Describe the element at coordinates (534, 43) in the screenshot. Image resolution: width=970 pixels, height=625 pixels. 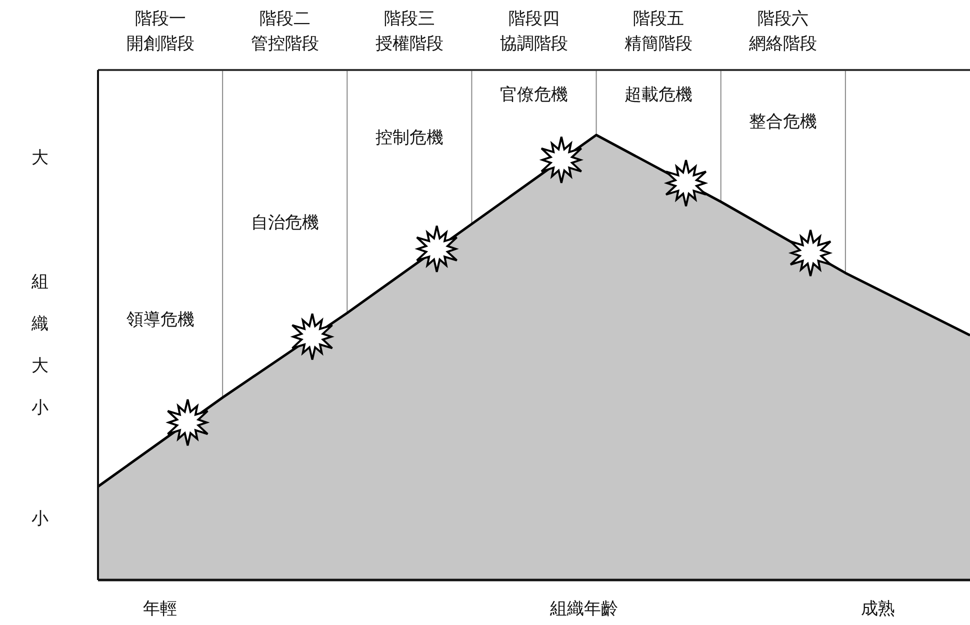
I see `text: 協調階段` at that location.